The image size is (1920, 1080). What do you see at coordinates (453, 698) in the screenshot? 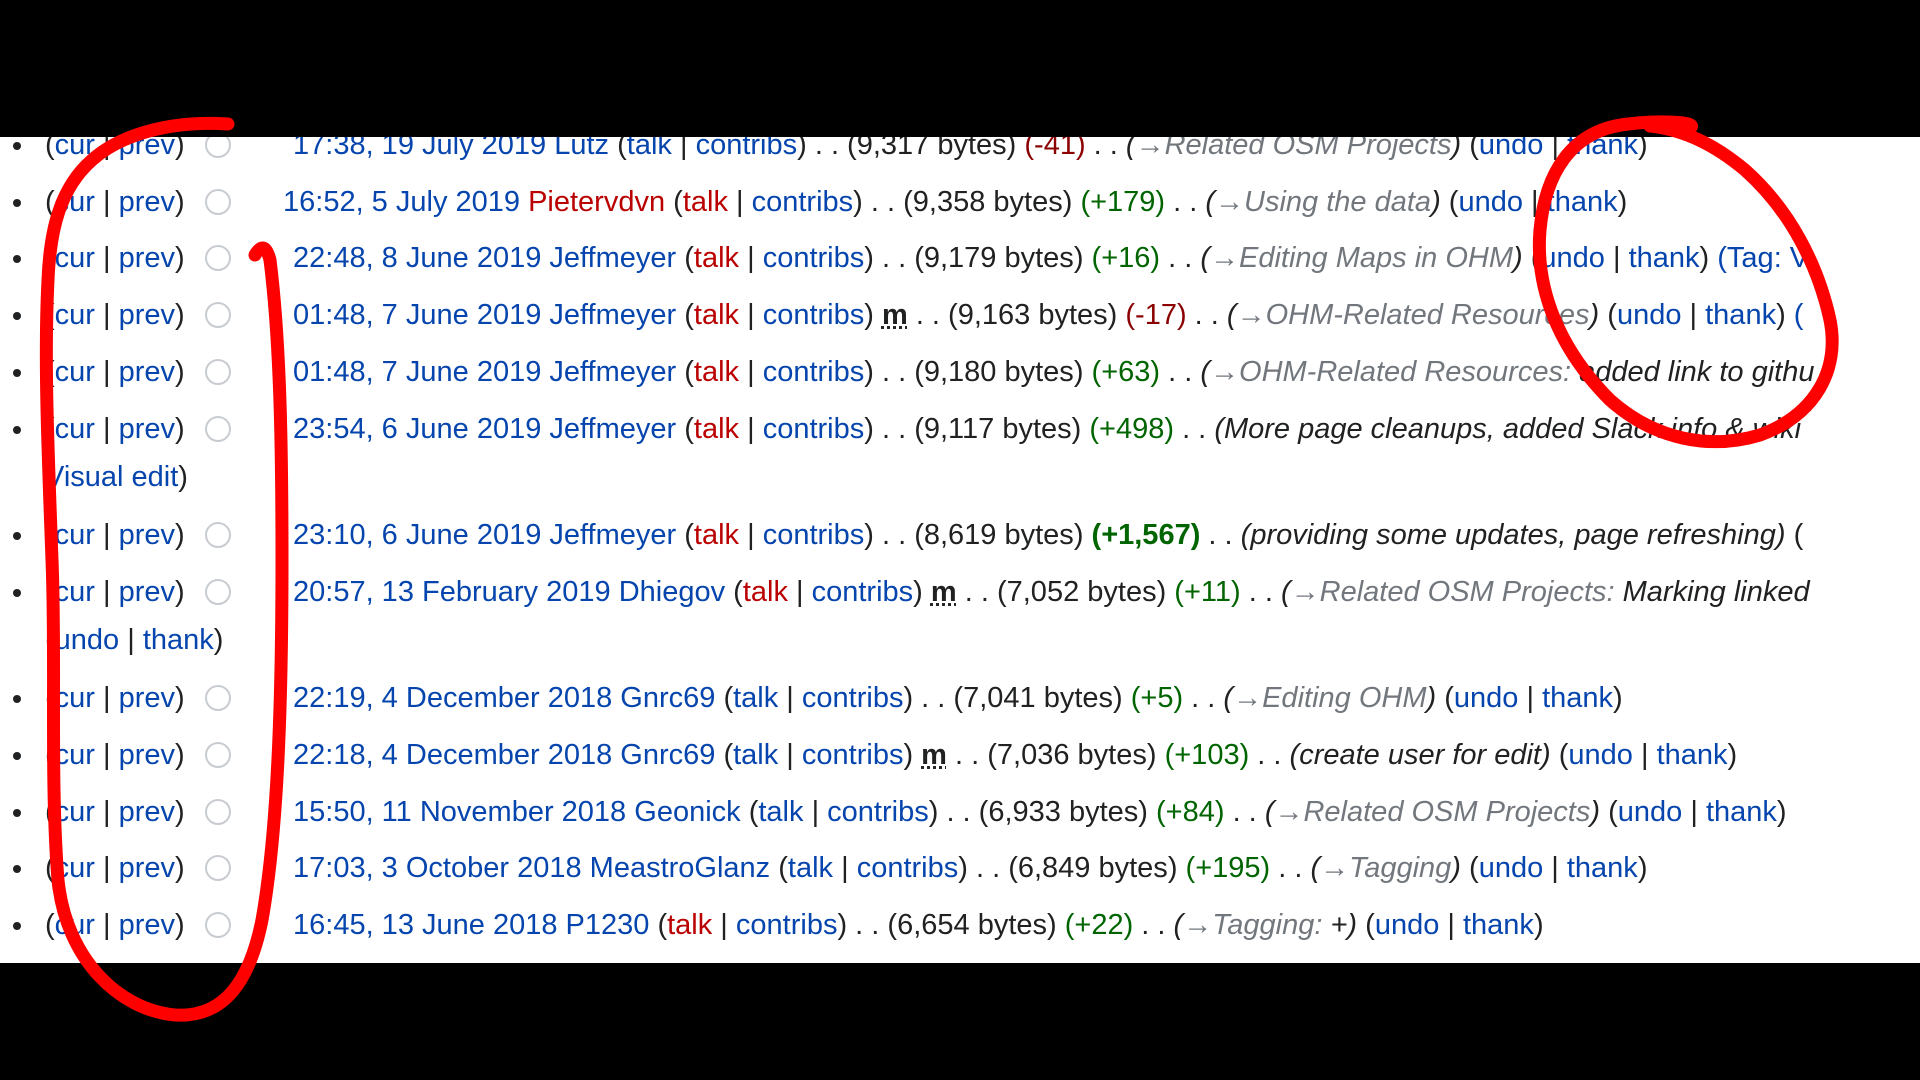
I see `revision-date-link: 22:19, 4 December 2018` at bounding box center [453, 698].